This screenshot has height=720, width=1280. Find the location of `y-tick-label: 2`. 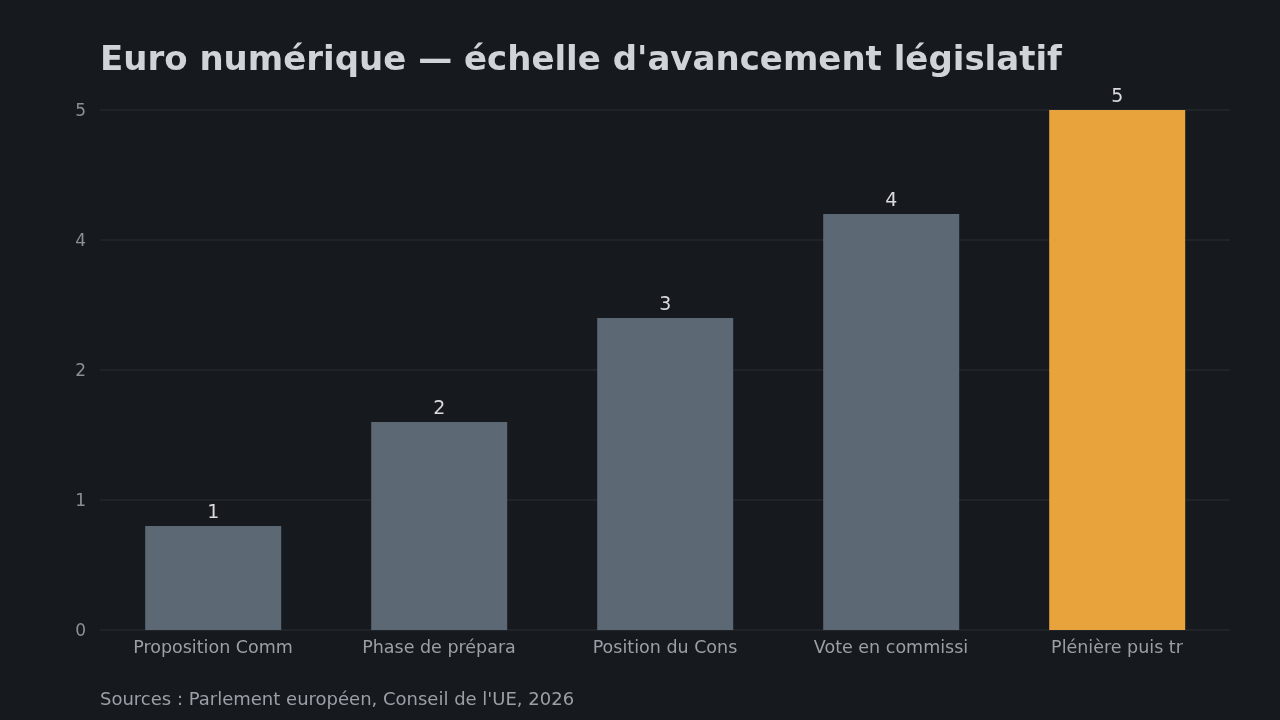

y-tick-label: 2 is located at coordinates (80, 370).